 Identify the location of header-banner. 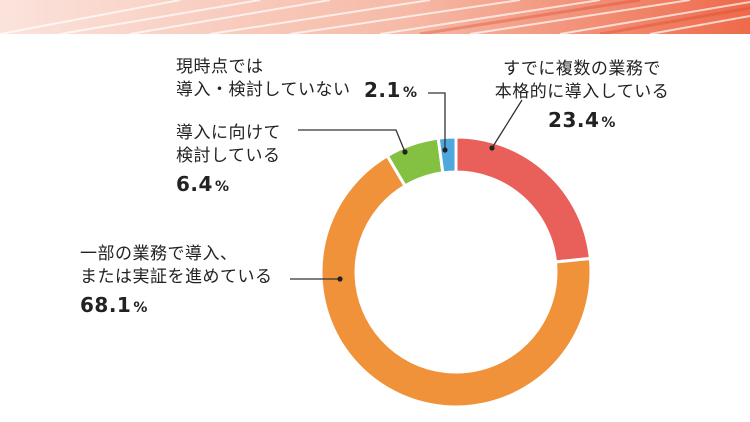
(375, 17).